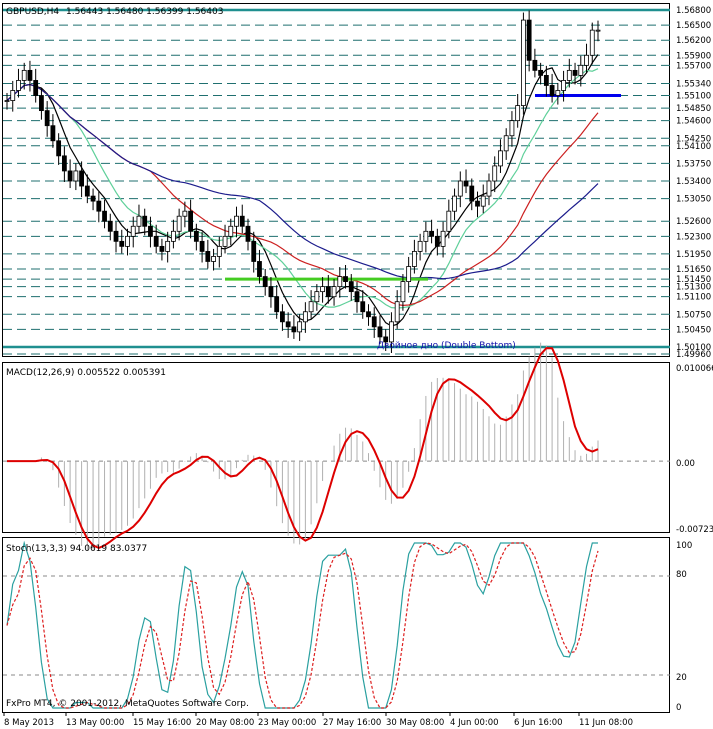 The image size is (713, 729). Describe the element at coordinates (693, 200) in the screenshot. I see `price-level-label: 1.53050` at that location.